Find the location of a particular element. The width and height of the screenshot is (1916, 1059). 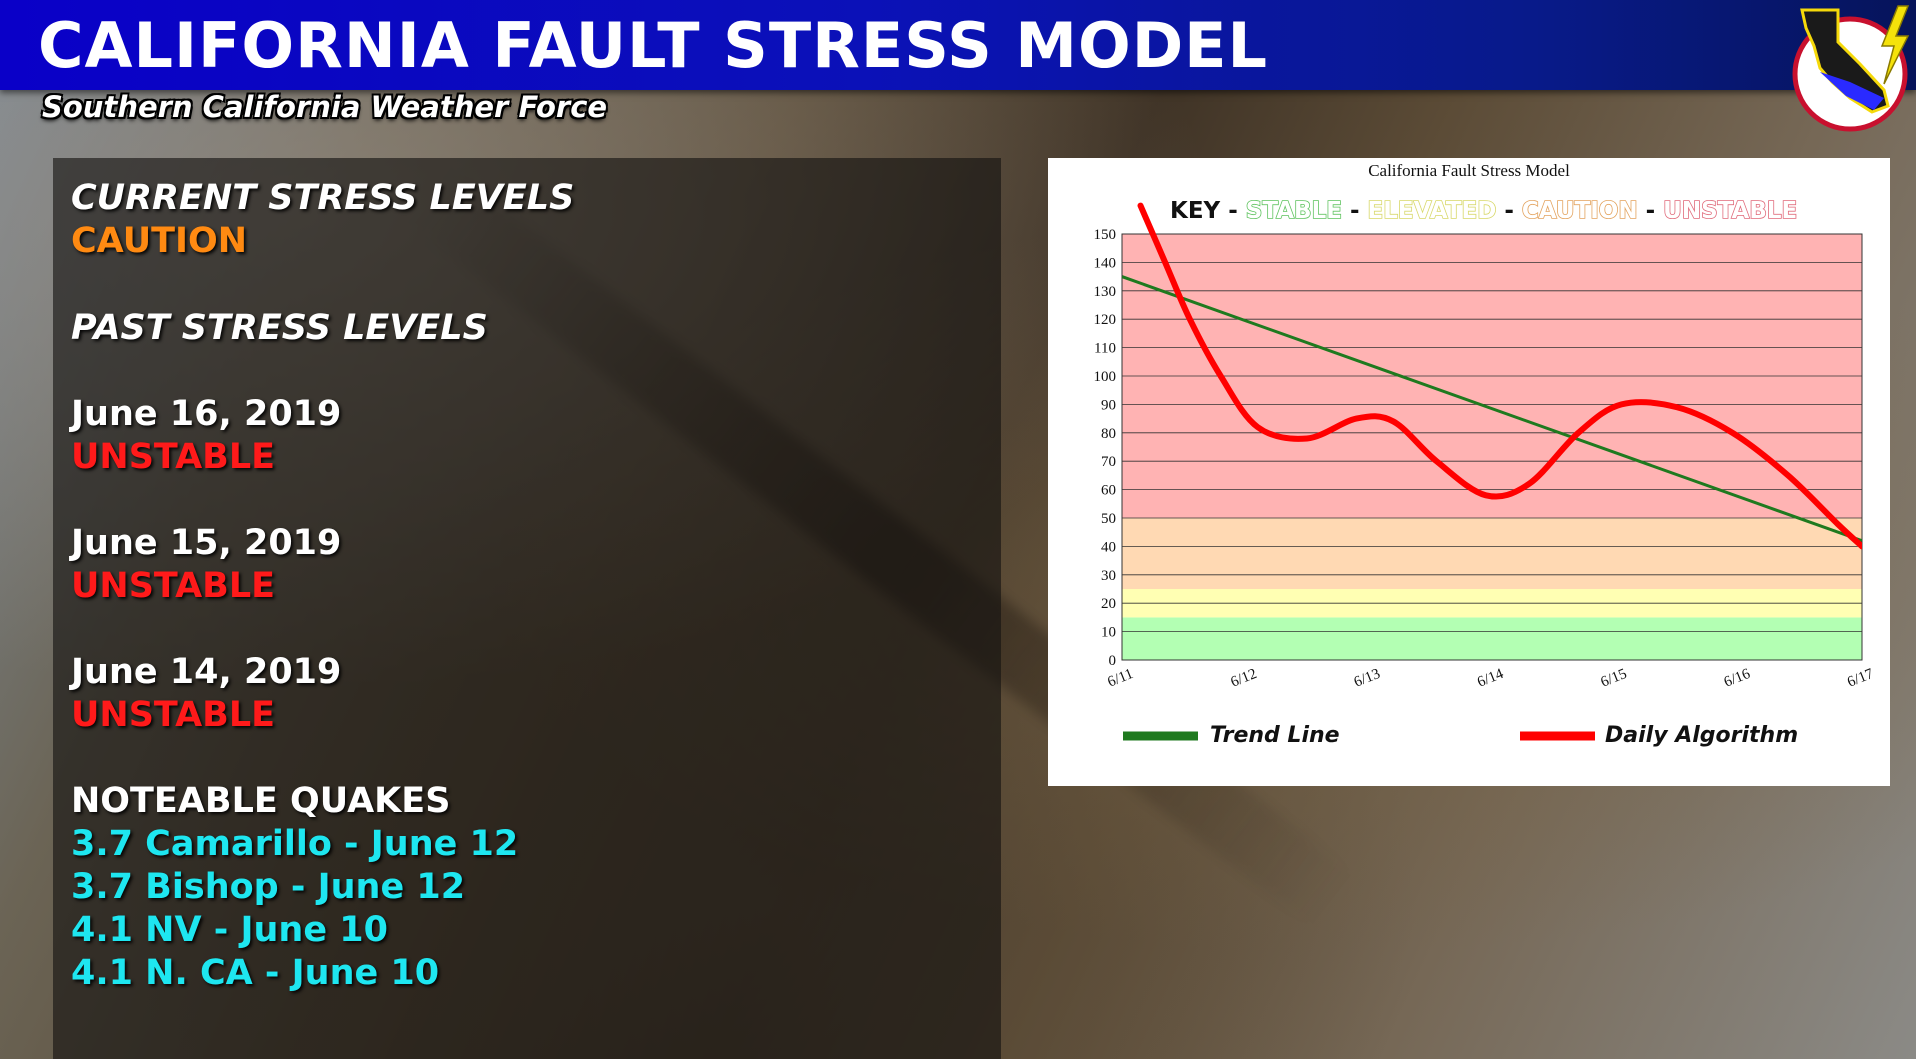

y-tick-label: 70 is located at coordinates (1108, 462).